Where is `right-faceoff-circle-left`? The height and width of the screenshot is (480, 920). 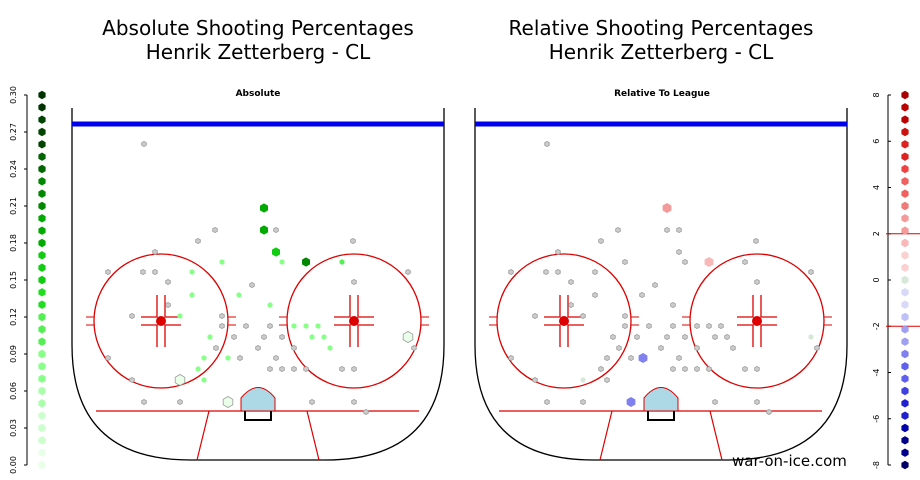
right-faceoff-circle-left is located at coordinates (564, 321).